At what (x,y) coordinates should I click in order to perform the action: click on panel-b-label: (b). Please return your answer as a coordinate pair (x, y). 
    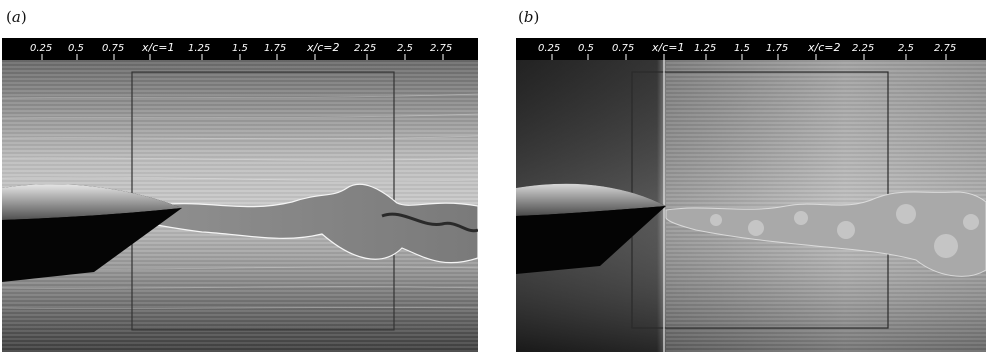
    Looking at the image, I should click on (529, 17).